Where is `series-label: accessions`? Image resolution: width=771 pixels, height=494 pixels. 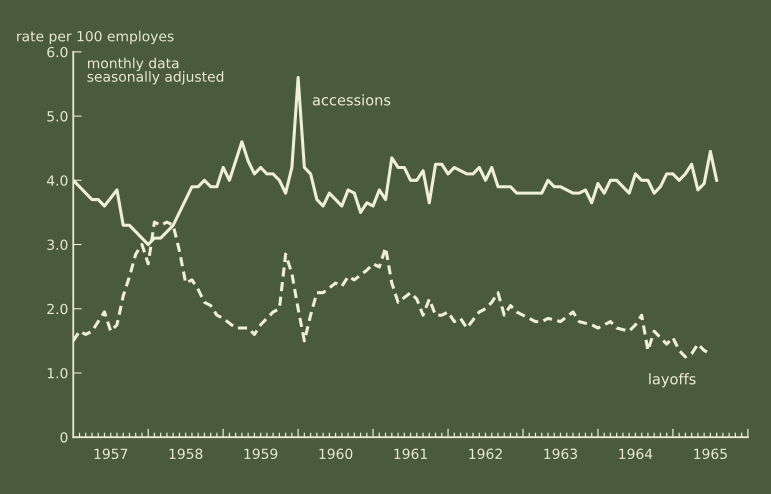
series-label: accessions is located at coordinates (351, 100).